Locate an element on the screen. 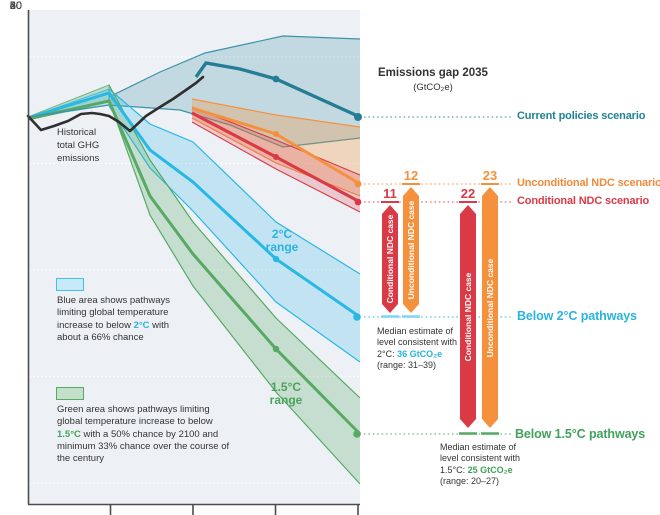 This screenshot has width=660, height=515. below-15c-2035-dot is located at coordinates (357, 434).